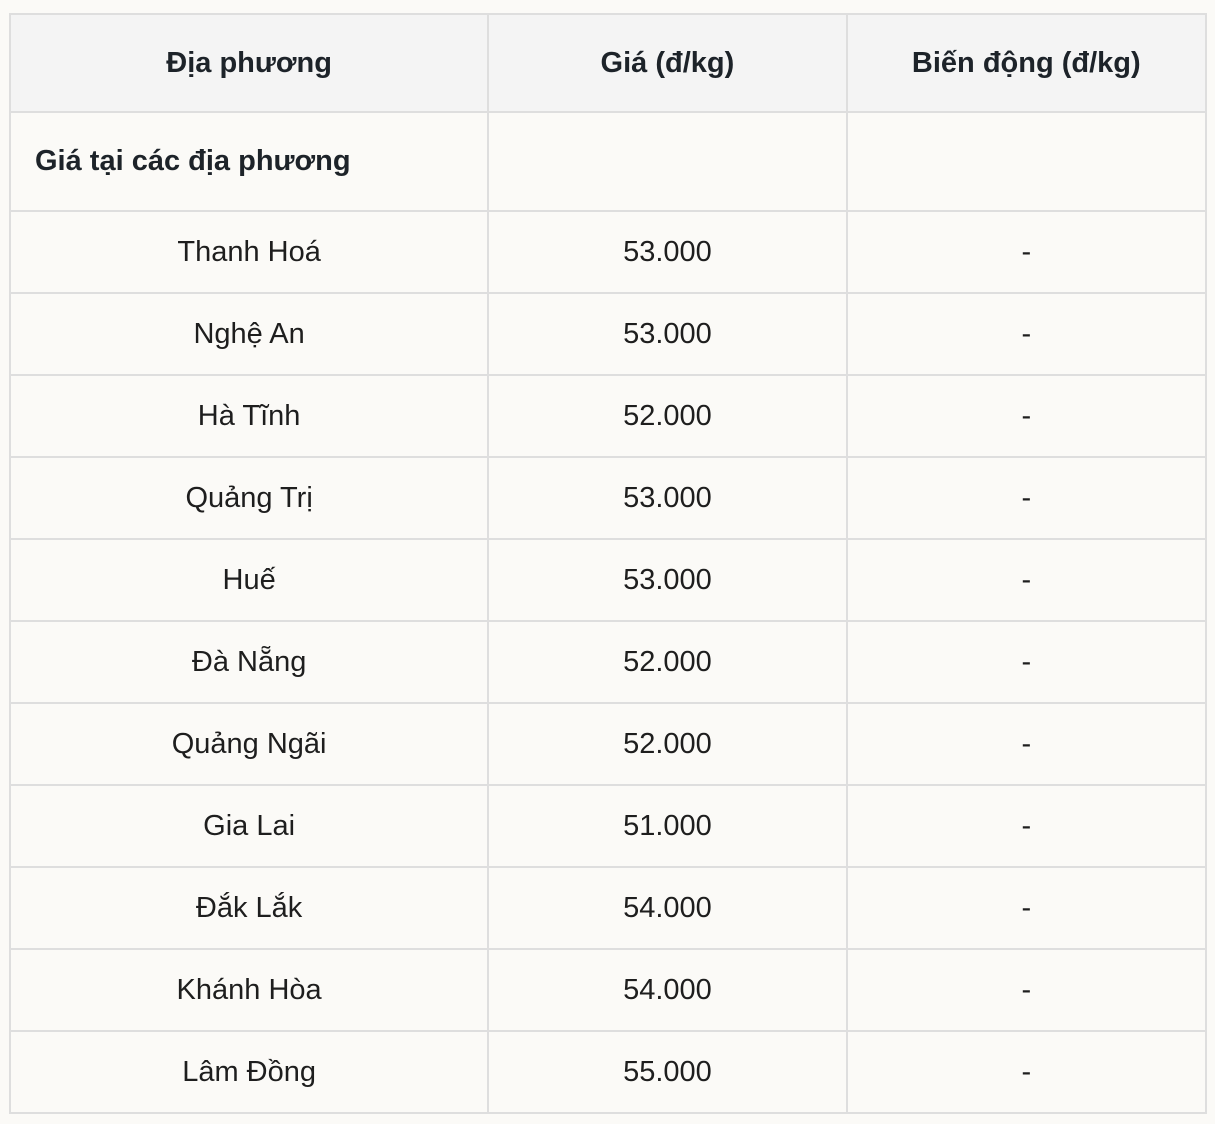 This screenshot has height=1124, width=1215. I want to click on price-cell: 51.000, so click(667, 826).